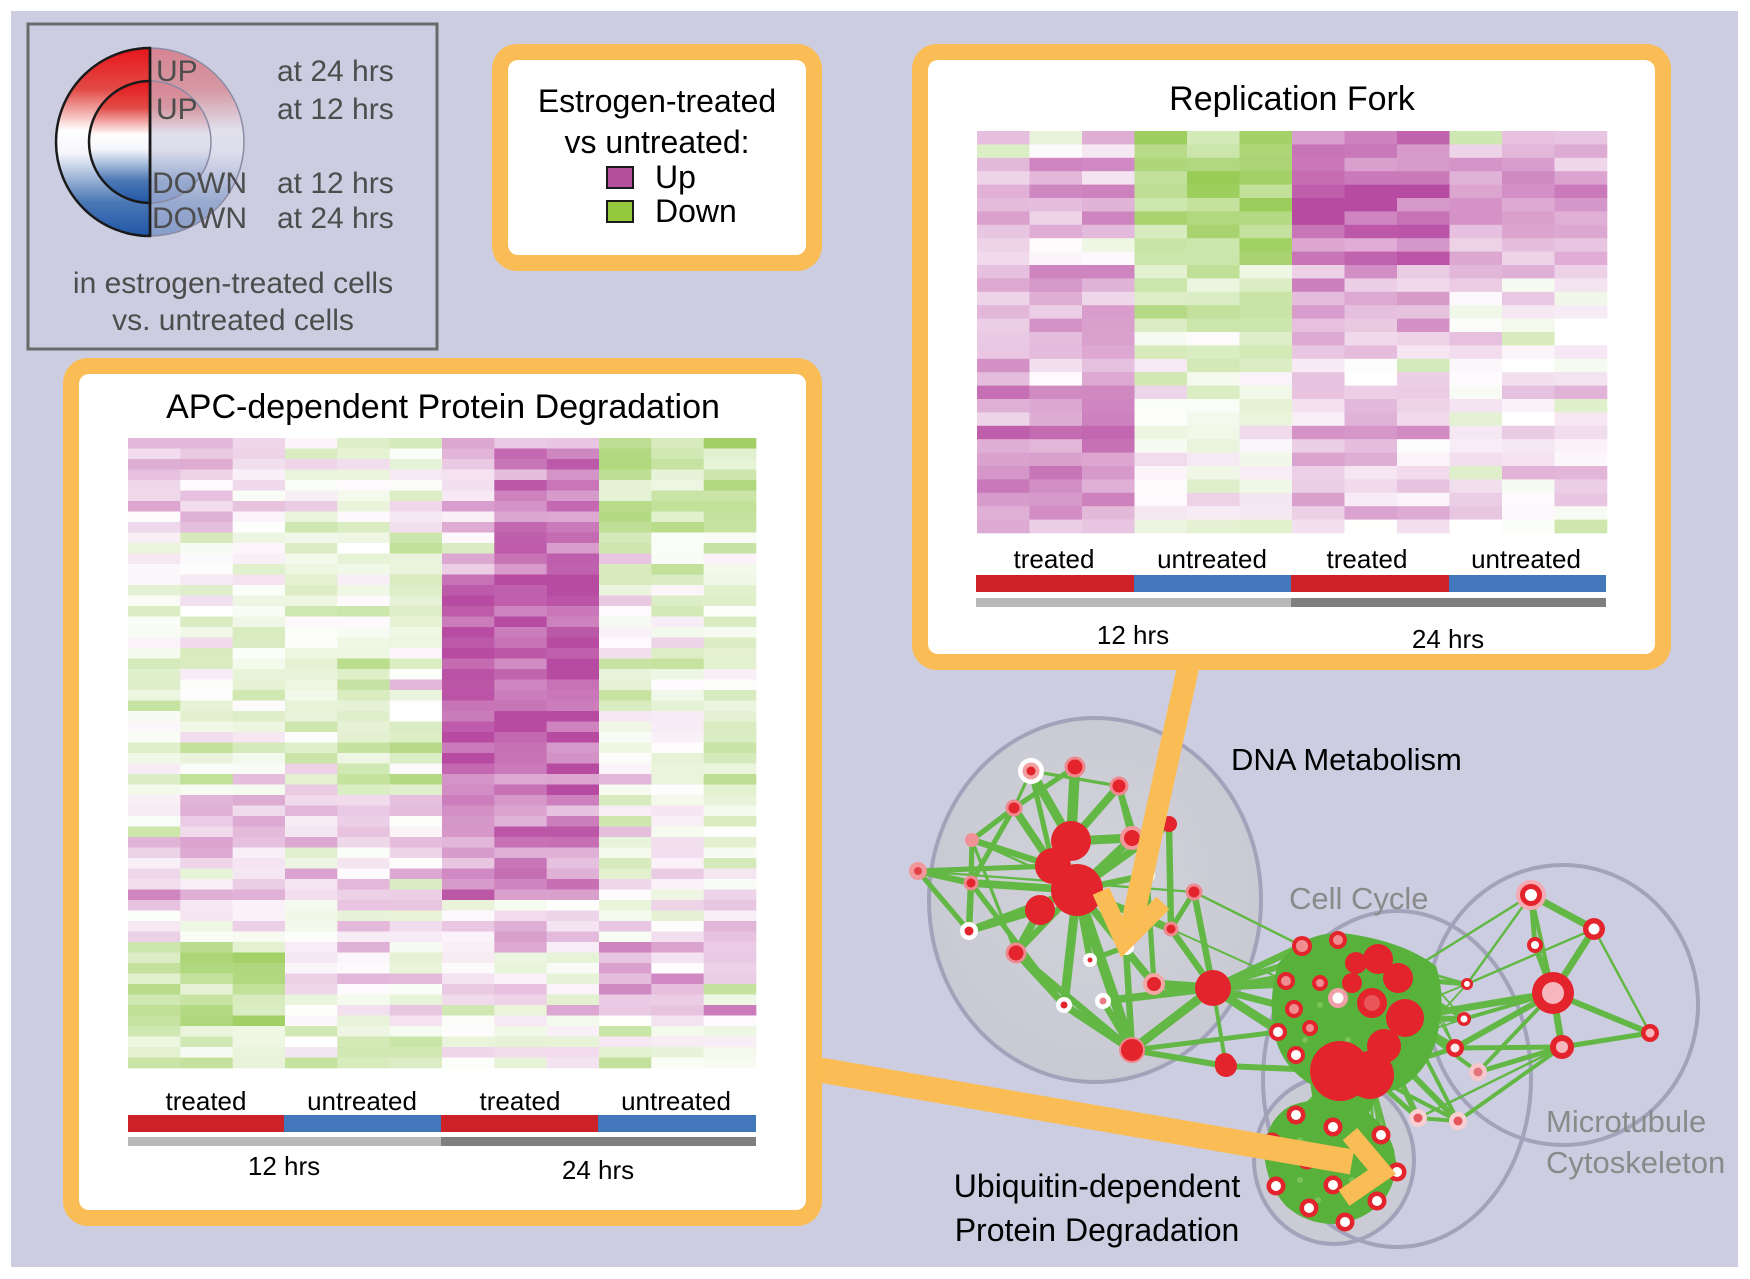 The height and width of the screenshot is (1279, 1750). I want to click on svg-text: Microtubule, so click(1626, 1121).